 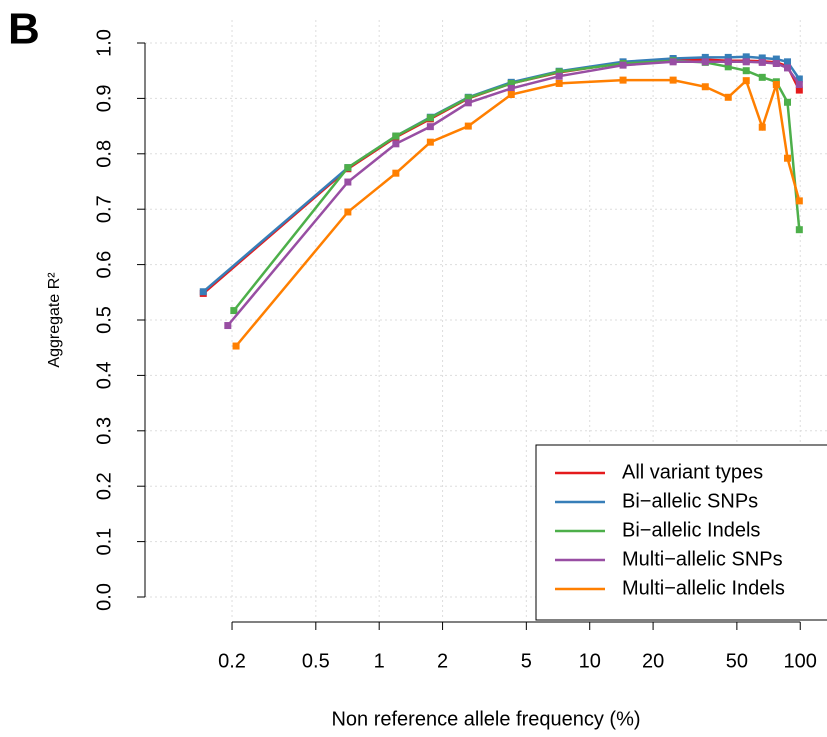 What do you see at coordinates (54, 320) in the screenshot?
I see `y-axis-label: Aggregate R²` at bounding box center [54, 320].